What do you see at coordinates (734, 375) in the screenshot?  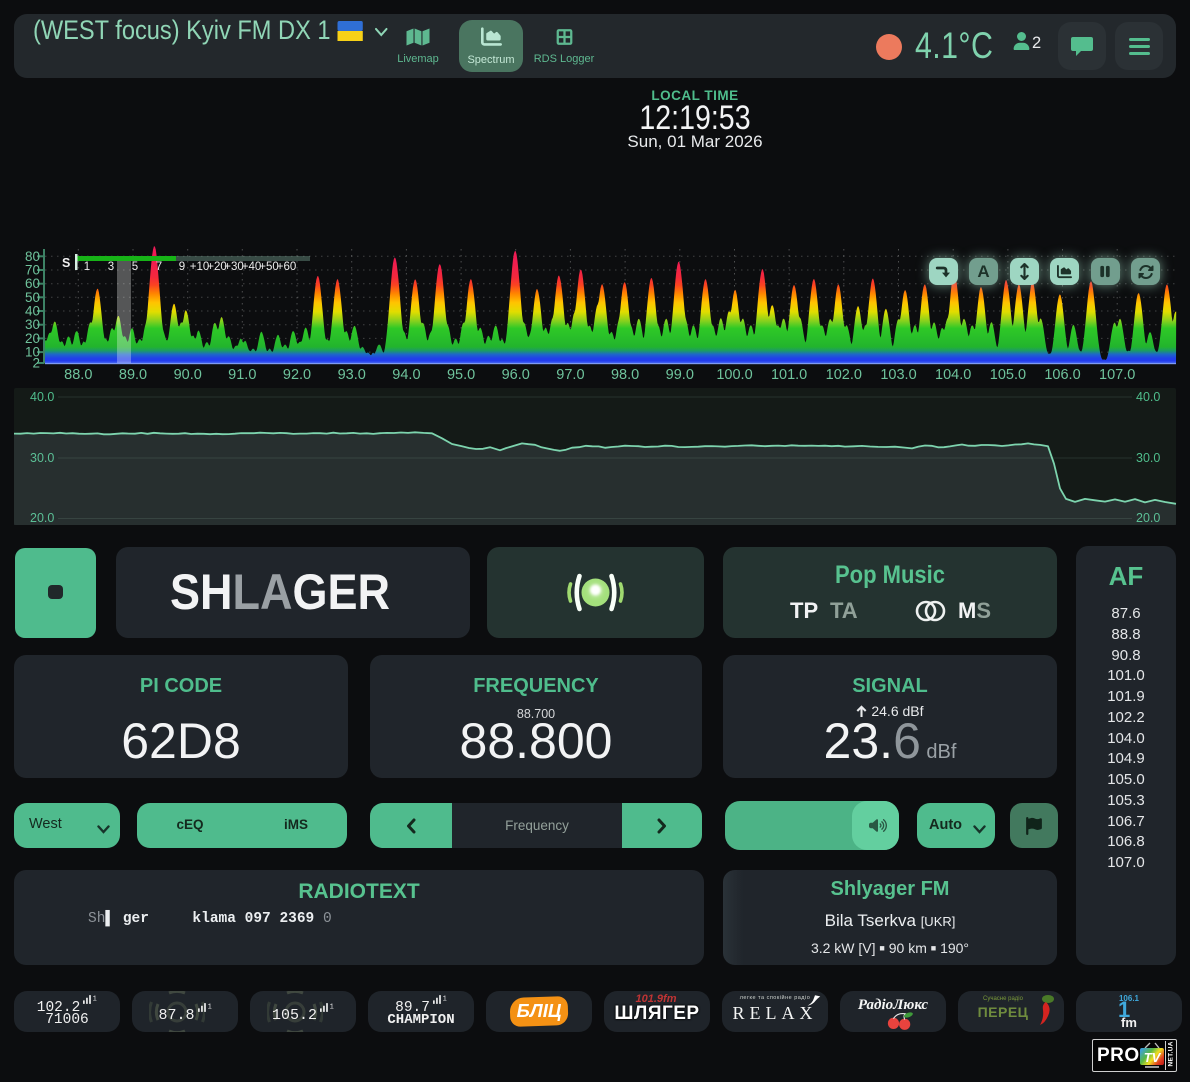 I see `svg-text: 100.0` at bounding box center [734, 375].